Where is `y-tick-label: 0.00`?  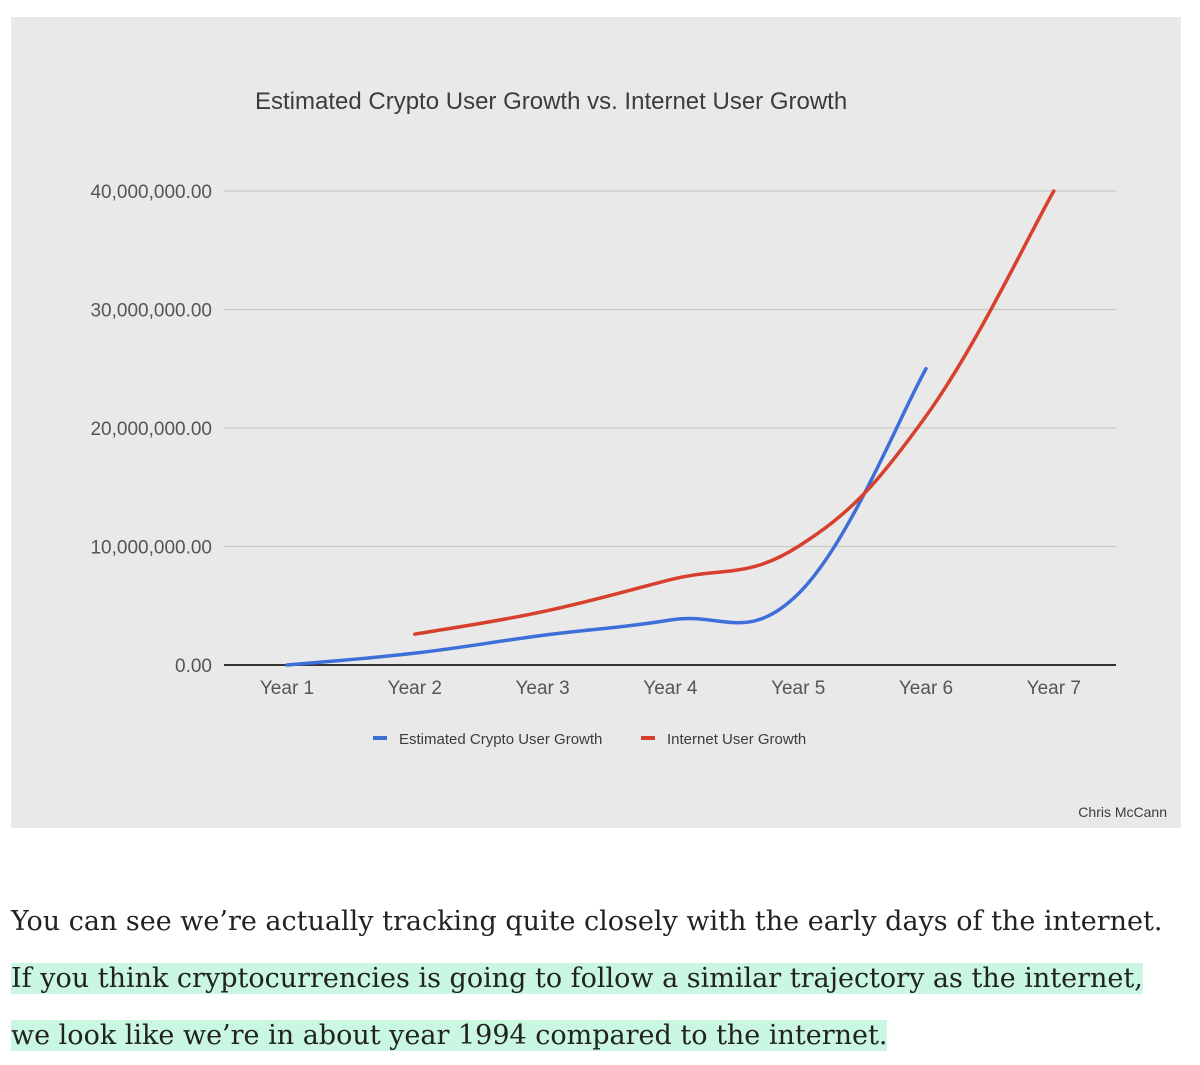 y-tick-label: 0.00 is located at coordinates (193, 666).